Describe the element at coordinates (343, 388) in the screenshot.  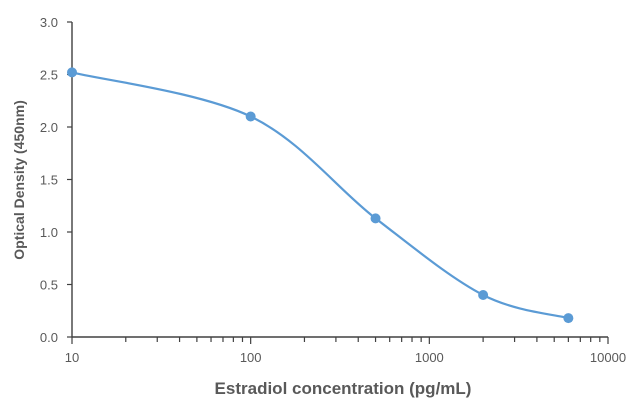
I see `x-axis-title: Estradiol concentration (pg/mL)` at that location.